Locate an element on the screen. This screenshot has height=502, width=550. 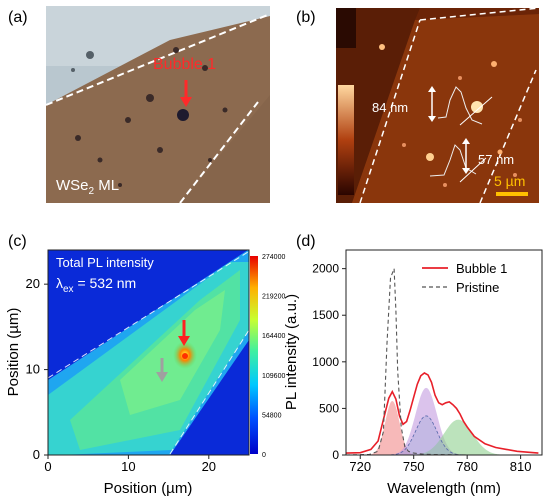
pl-colorbar-tick-label: 219200 is located at coordinates (273, 297).